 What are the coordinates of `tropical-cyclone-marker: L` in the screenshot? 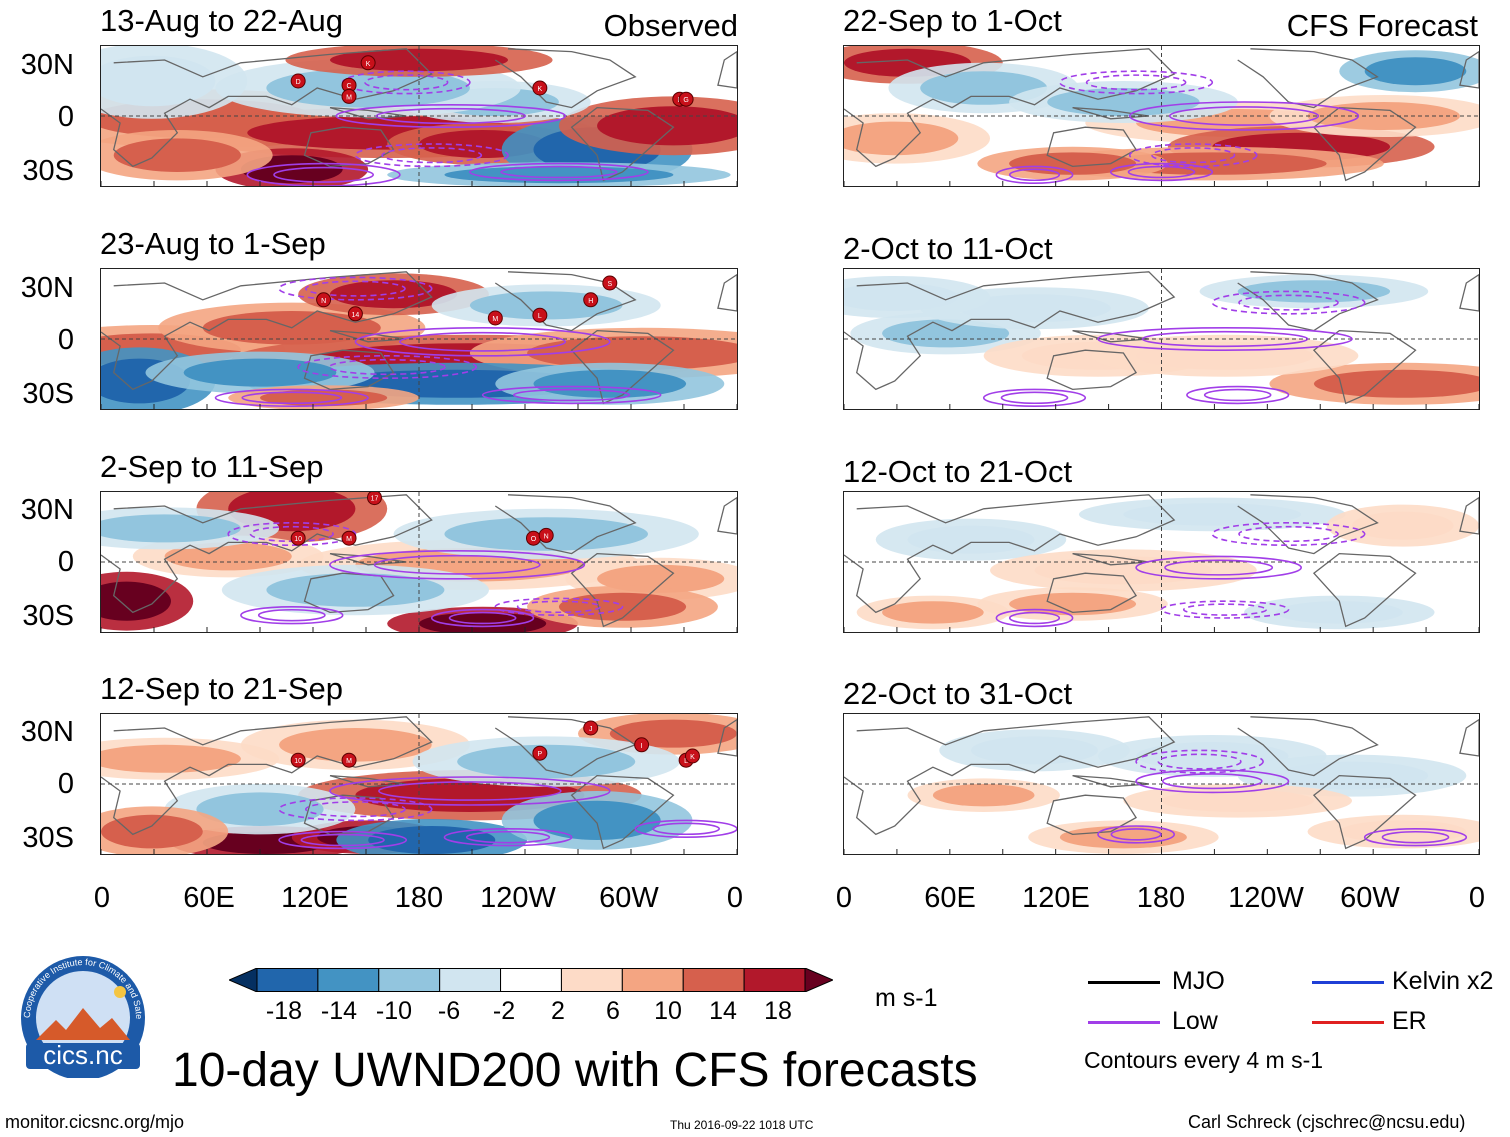 It's located at (540, 315).